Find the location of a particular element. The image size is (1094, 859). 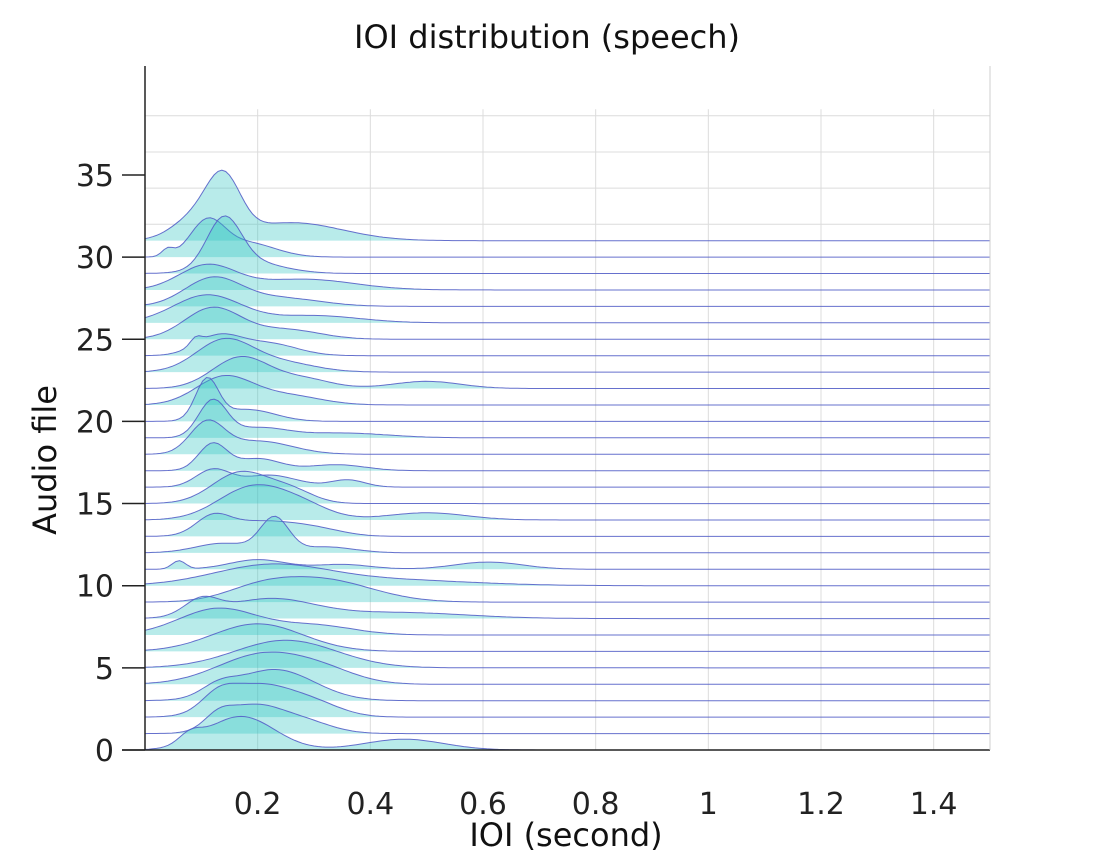

x-tick-label: 0.8 is located at coordinates (596, 804).